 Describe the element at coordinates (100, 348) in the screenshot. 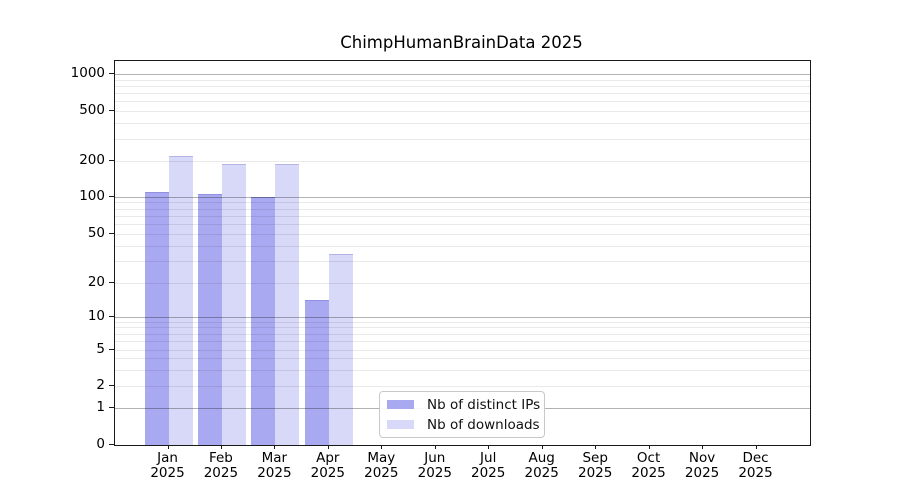

I see `y-tick-label-5: 5` at that location.